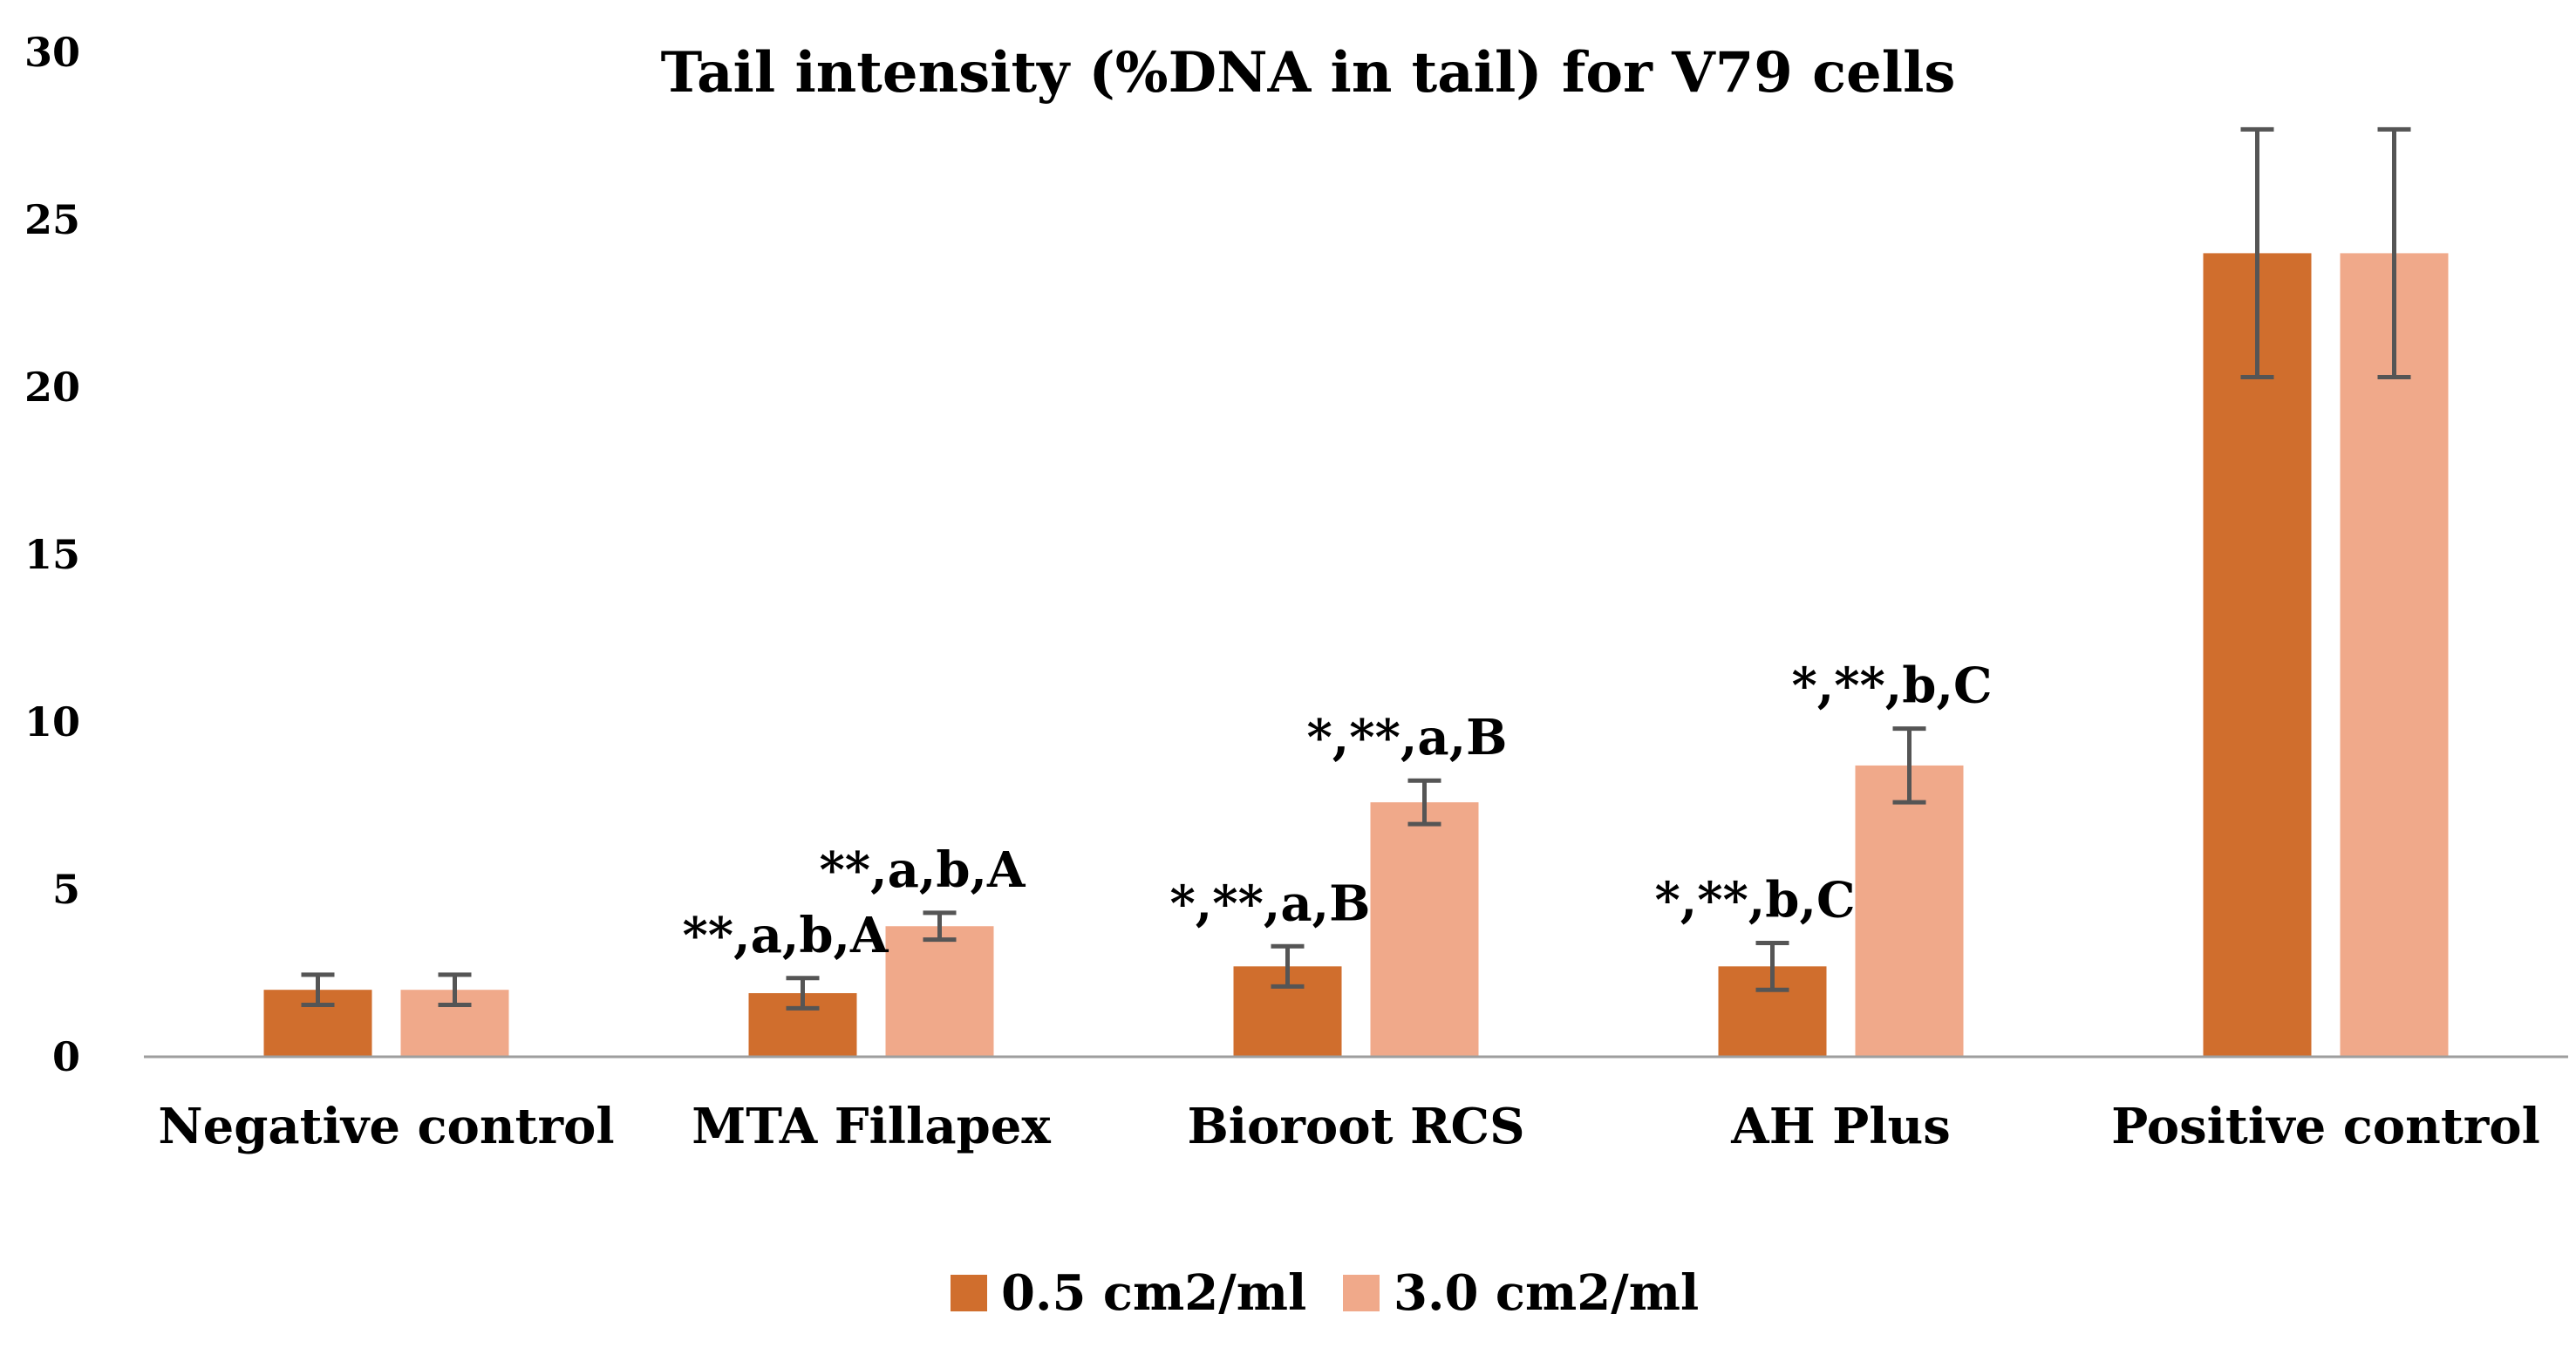 The width and height of the screenshot is (2576, 1348). What do you see at coordinates (52, 721) in the screenshot?
I see `y-tick-label-10: 10` at bounding box center [52, 721].